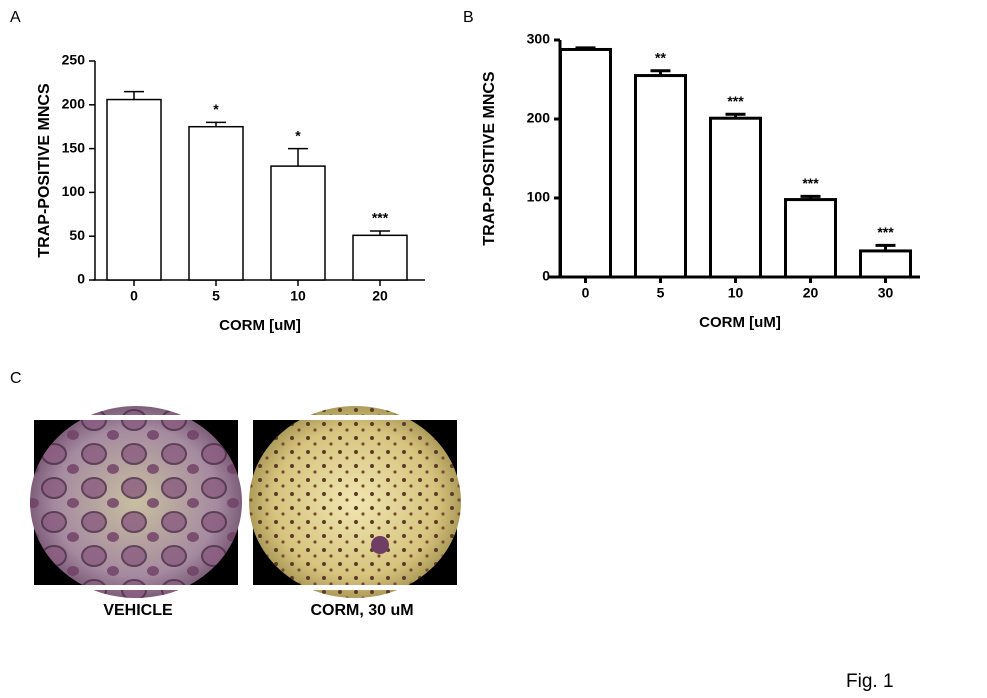  What do you see at coordinates (886, 293) in the screenshot?
I see `x-tick-label: 30` at bounding box center [886, 293].